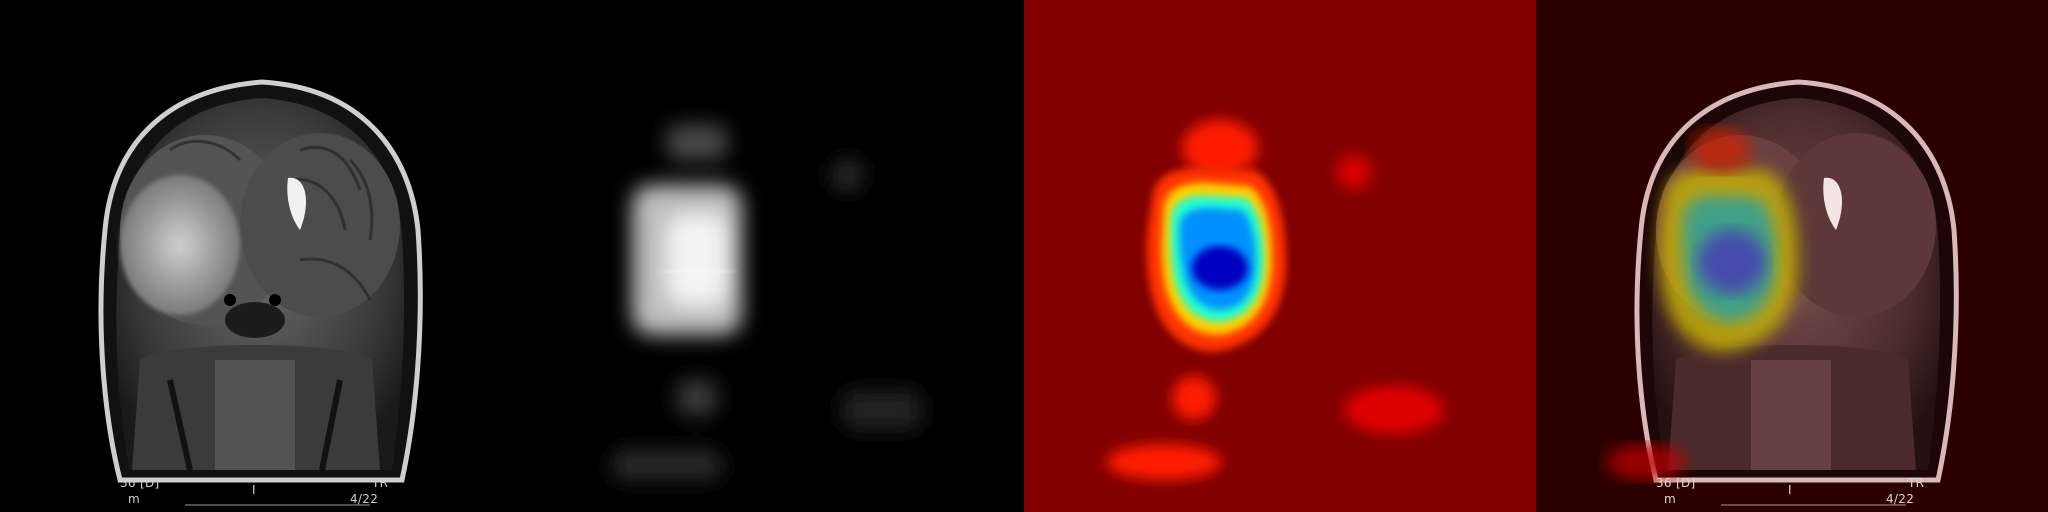  I want to click on original-mri-image, so click(260, 292).